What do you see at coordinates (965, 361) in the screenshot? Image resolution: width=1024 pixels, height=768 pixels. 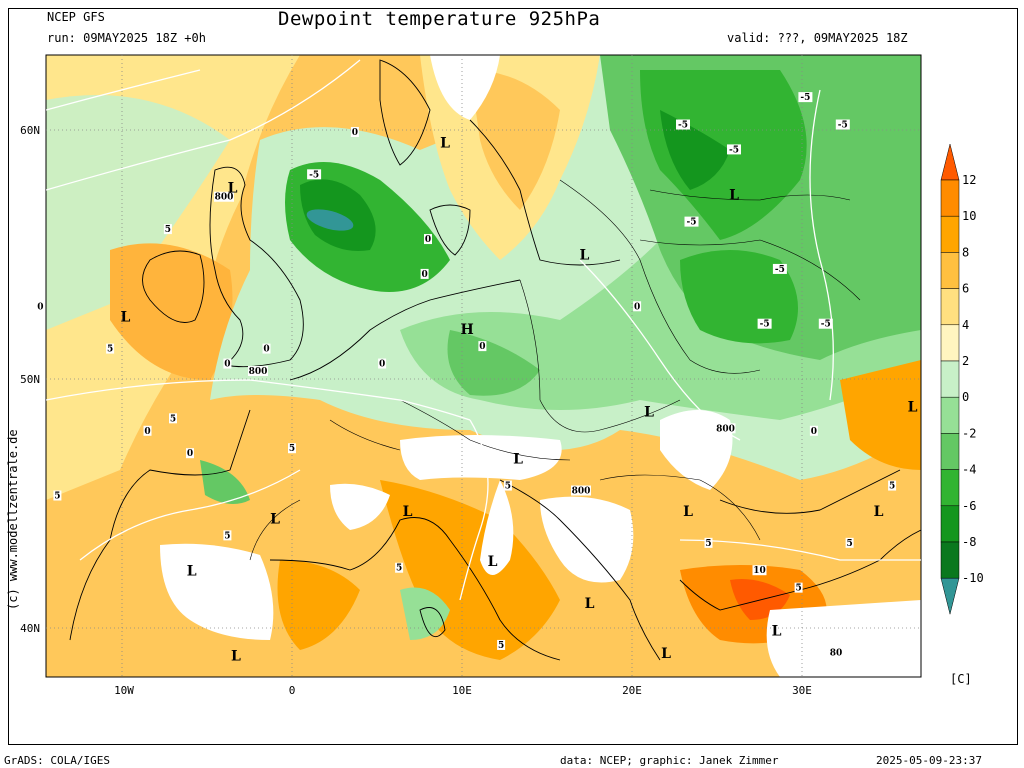 I see `colorbar-tick-label: 2` at bounding box center [965, 361].